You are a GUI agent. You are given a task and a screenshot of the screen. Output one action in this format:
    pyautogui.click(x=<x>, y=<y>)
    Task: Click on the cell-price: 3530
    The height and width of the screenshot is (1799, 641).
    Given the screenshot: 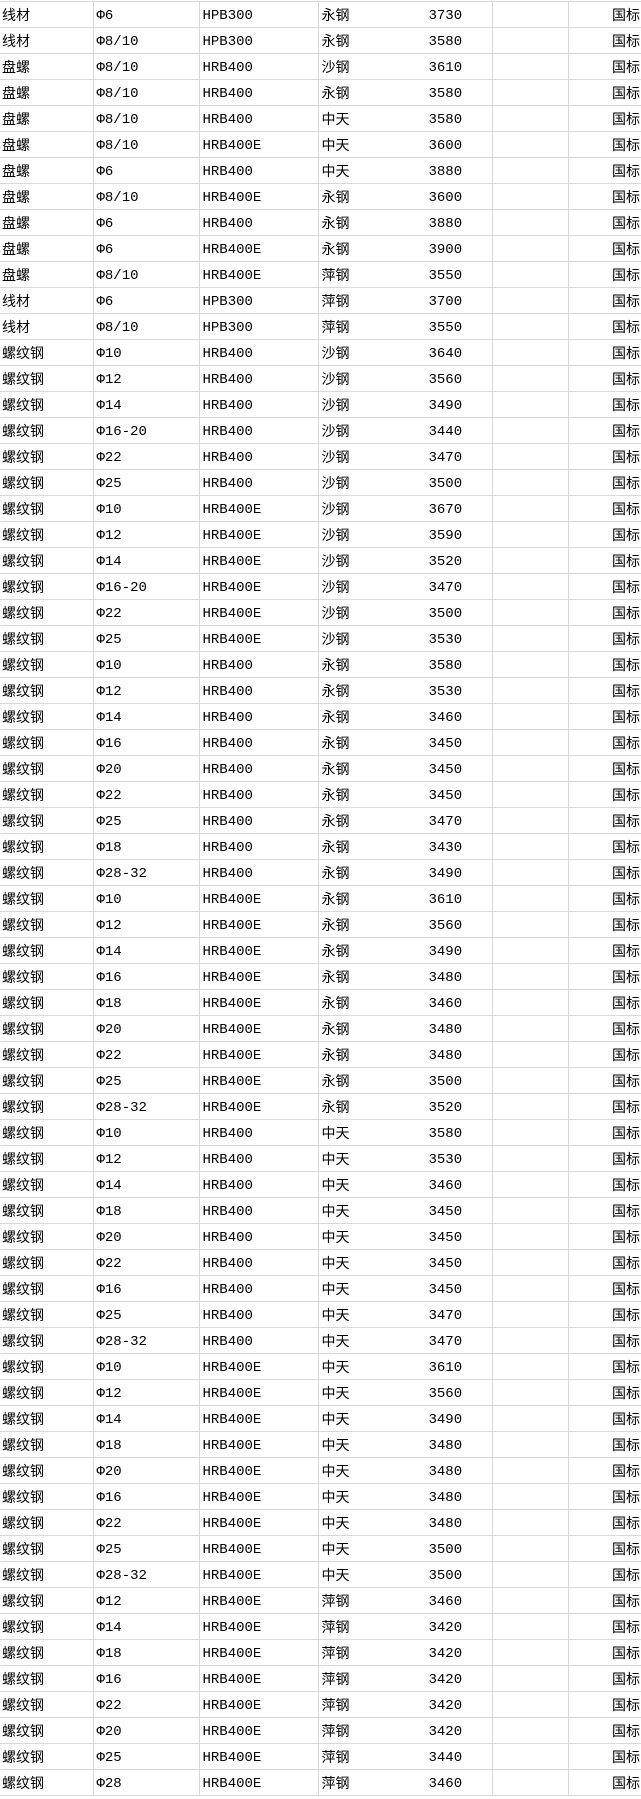 What is the action you would take?
    pyautogui.click(x=460, y=1158)
    